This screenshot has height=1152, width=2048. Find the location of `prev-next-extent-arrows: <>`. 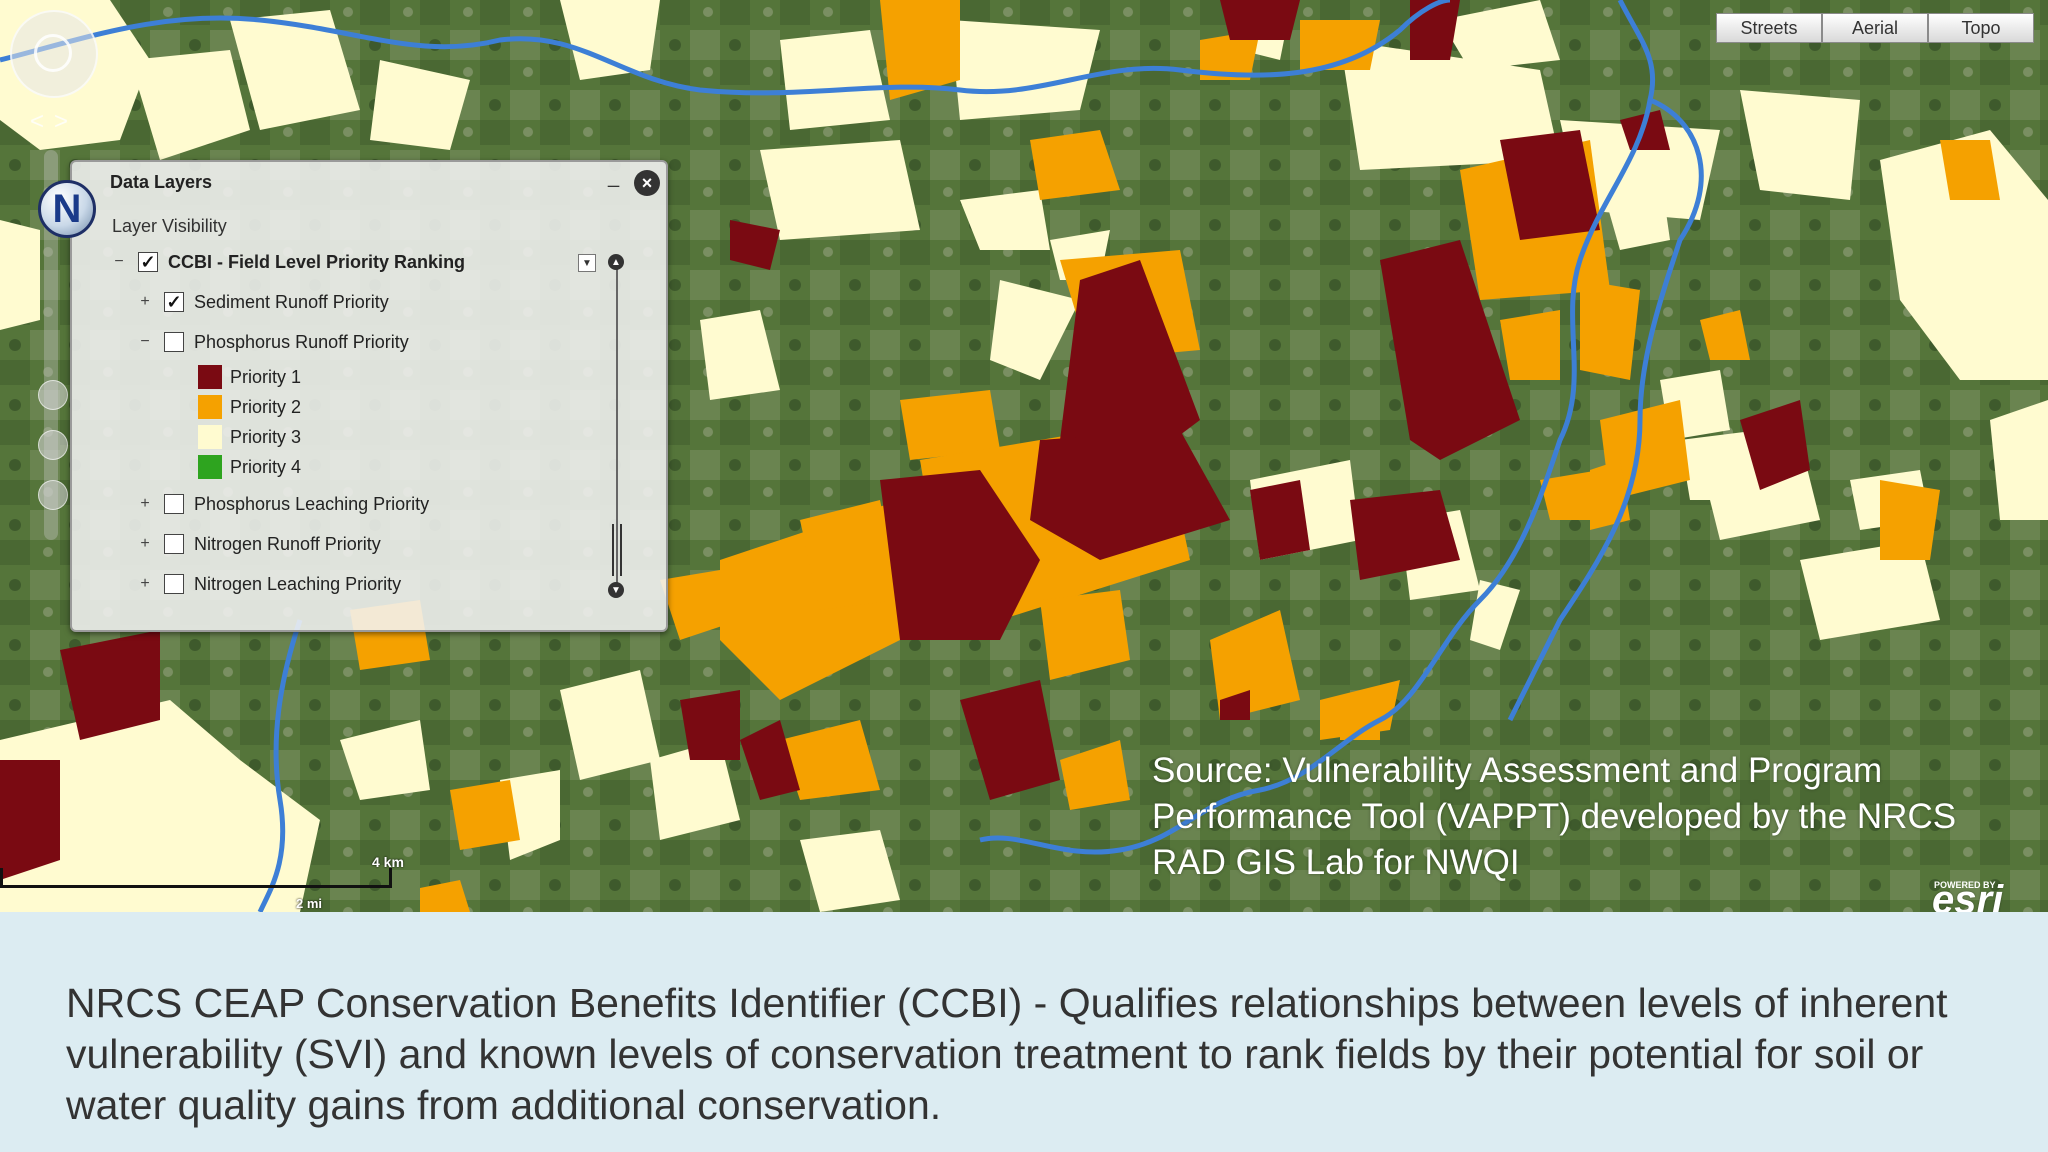

prev-next-extent-arrows: <> is located at coordinates (54, 121).